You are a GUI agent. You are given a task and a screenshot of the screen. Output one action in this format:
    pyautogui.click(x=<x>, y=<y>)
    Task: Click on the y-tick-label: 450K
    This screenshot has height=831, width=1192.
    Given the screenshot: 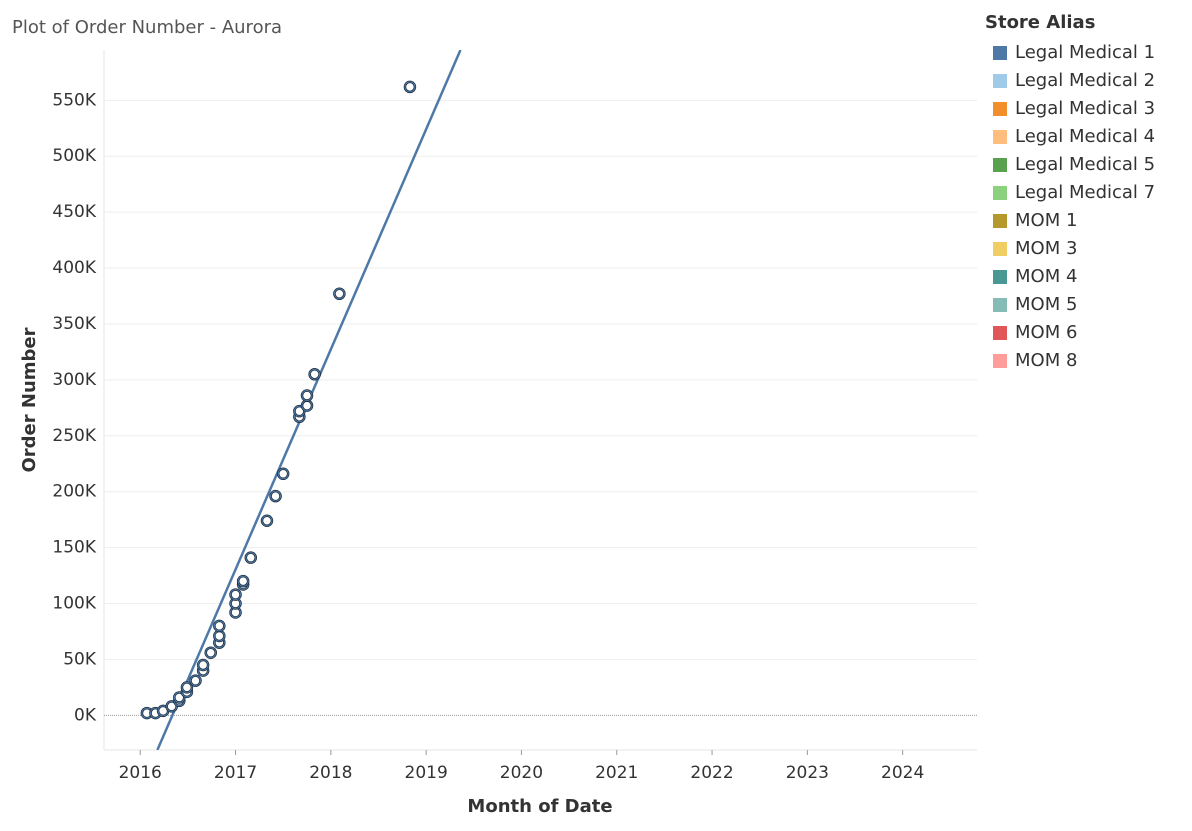 What is the action you would take?
    pyautogui.click(x=74, y=212)
    